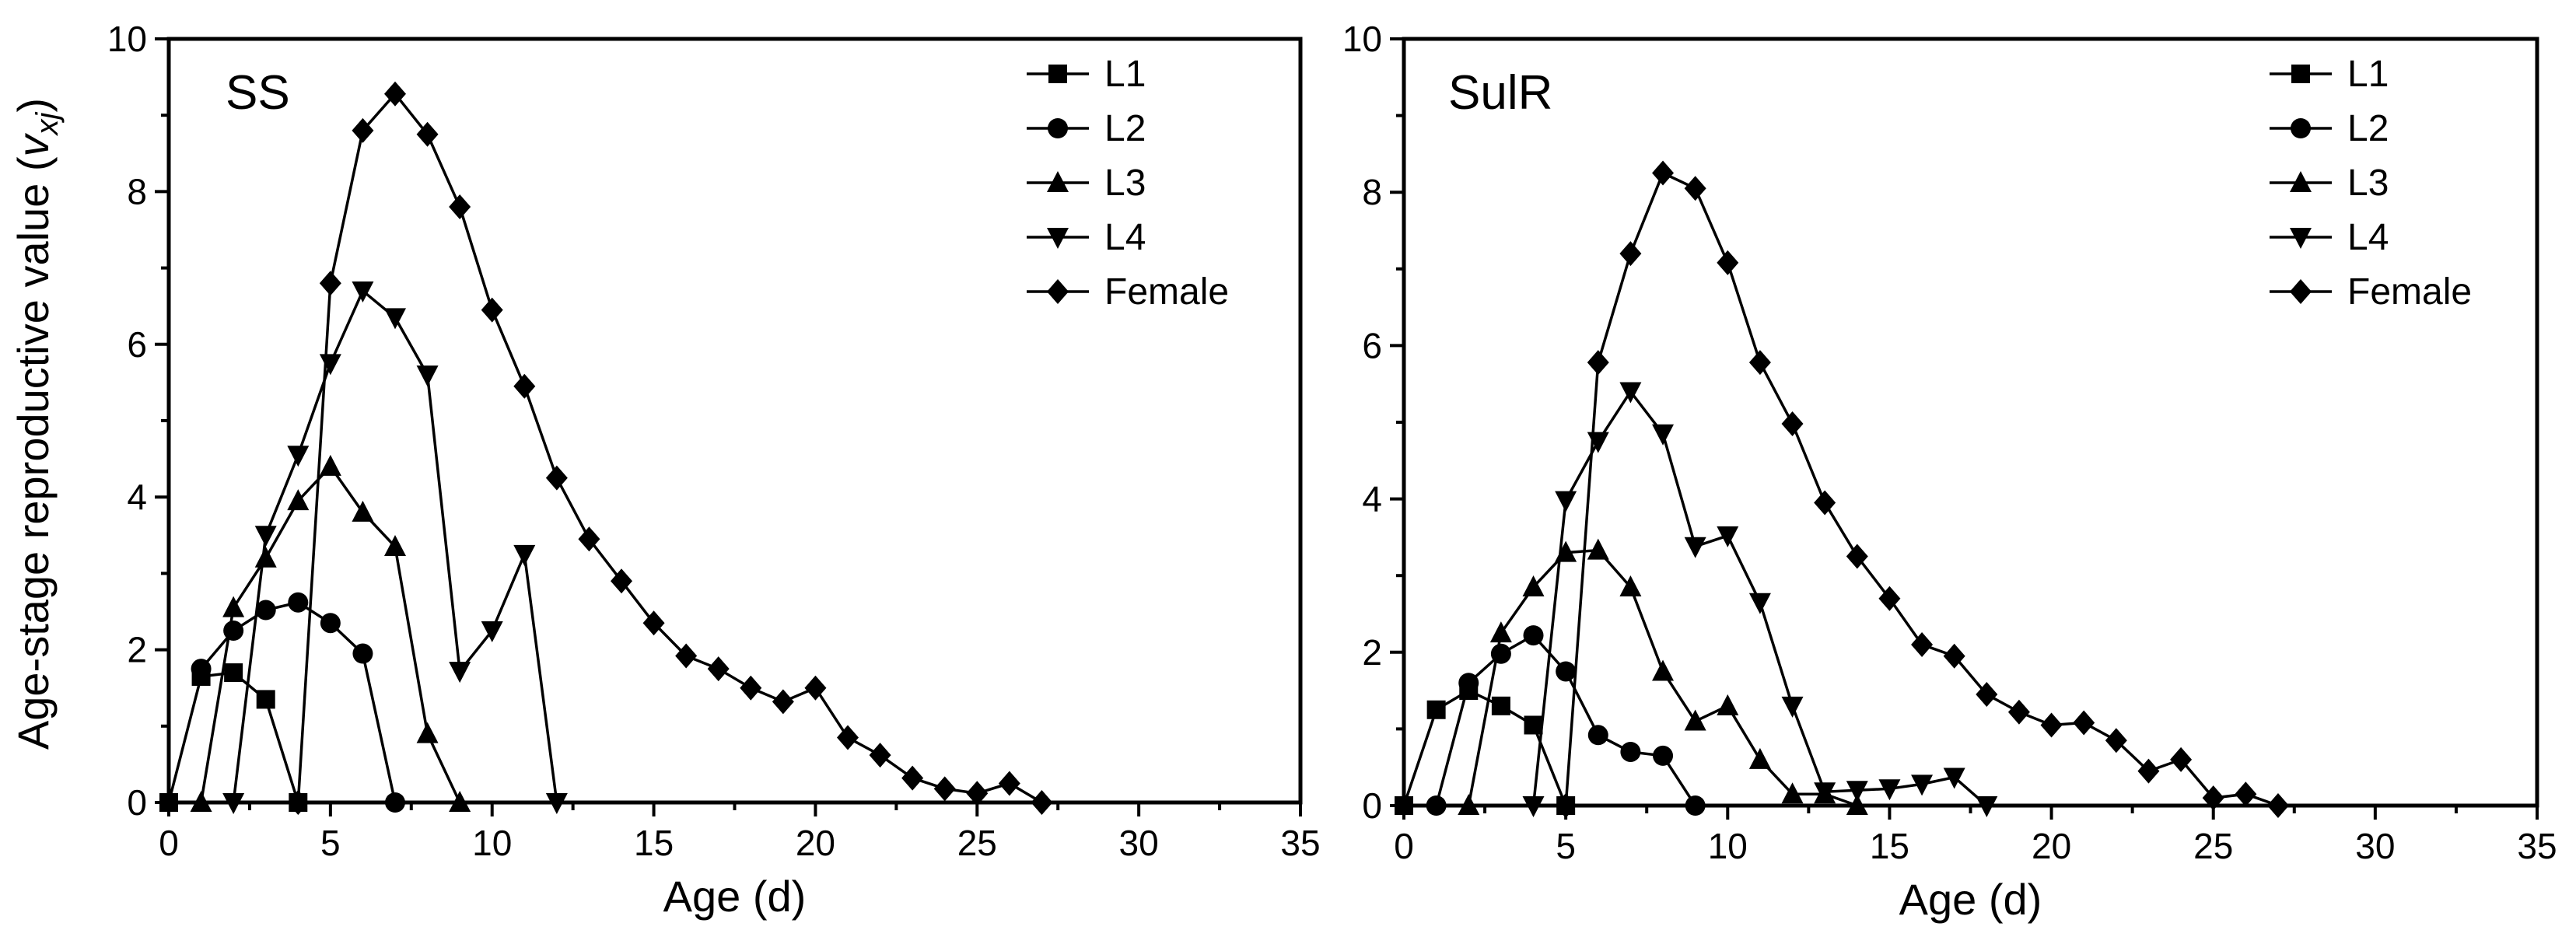 Image resolution: width=2576 pixels, height=951 pixels. I want to click on x-tick-label: 25, so click(977, 843).